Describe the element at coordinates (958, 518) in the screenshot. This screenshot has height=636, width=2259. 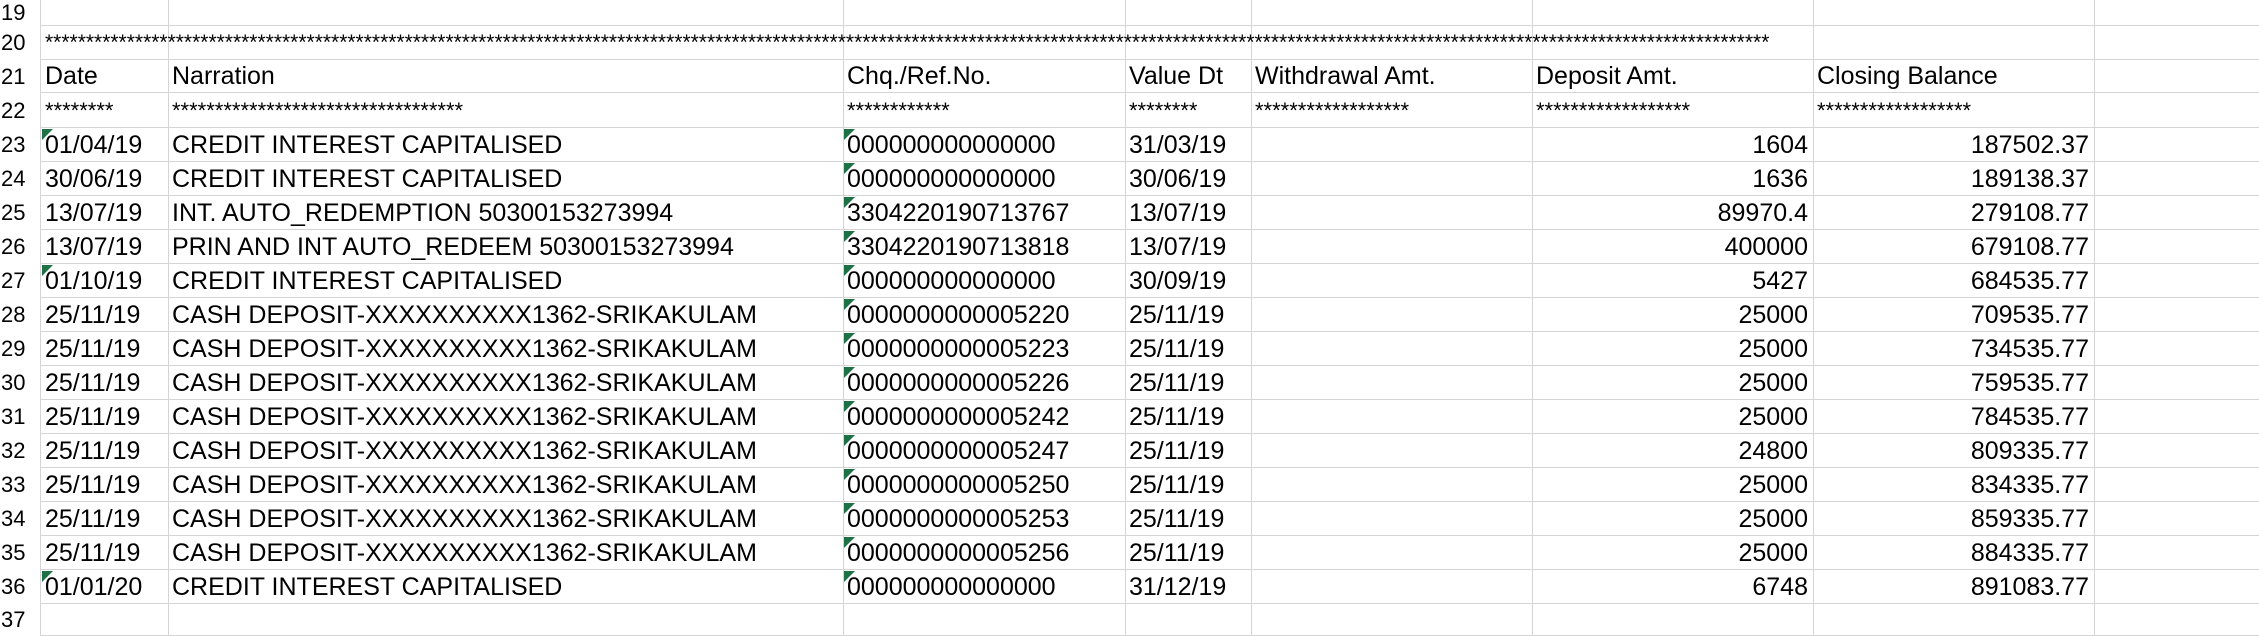
I see `reference-cell: 0000000000005253` at that location.